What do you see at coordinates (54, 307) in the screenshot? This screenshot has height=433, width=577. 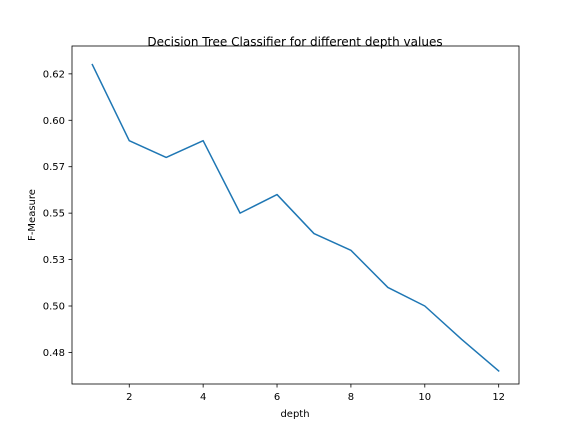 I see `y-tick-label: 0.50` at bounding box center [54, 307].